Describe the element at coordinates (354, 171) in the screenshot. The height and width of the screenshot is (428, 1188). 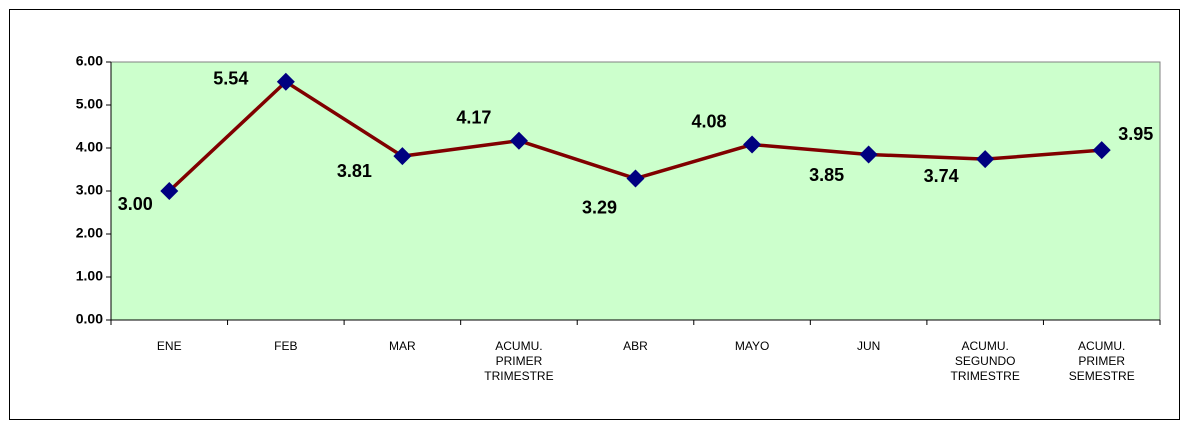
I see `data-label: 3.81` at that location.